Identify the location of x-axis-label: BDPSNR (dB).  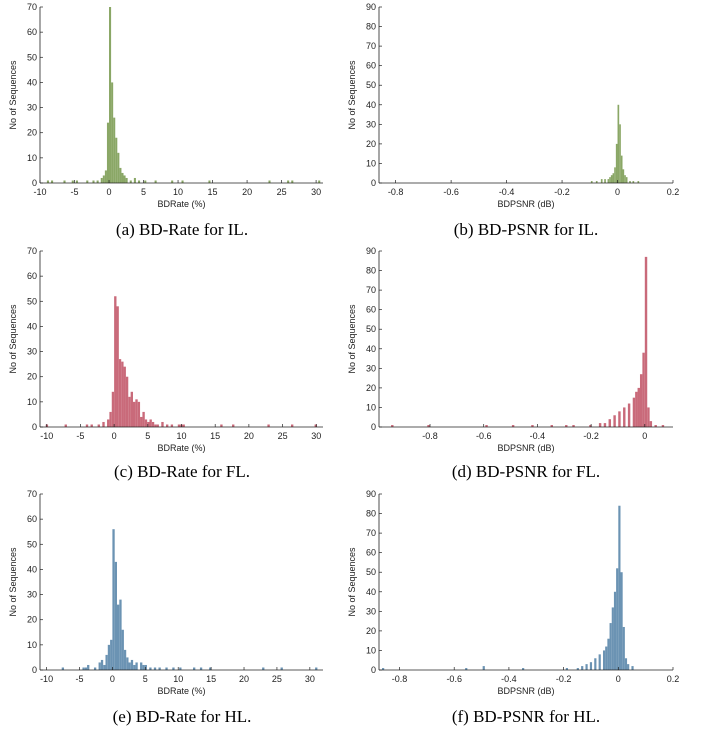
(525, 204).